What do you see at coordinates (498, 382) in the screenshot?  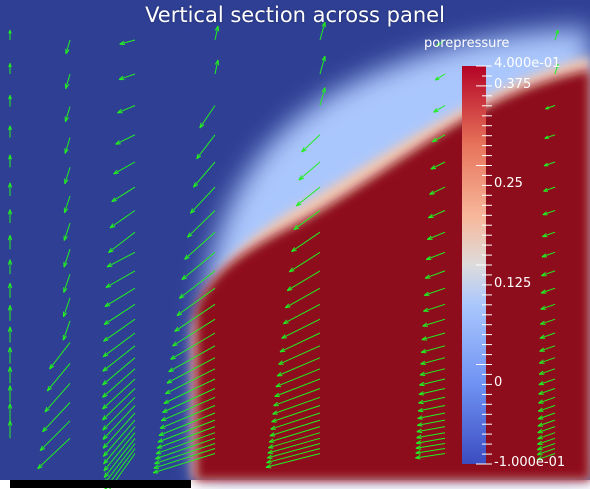 I see `colorbar-tick-label: 0` at bounding box center [498, 382].